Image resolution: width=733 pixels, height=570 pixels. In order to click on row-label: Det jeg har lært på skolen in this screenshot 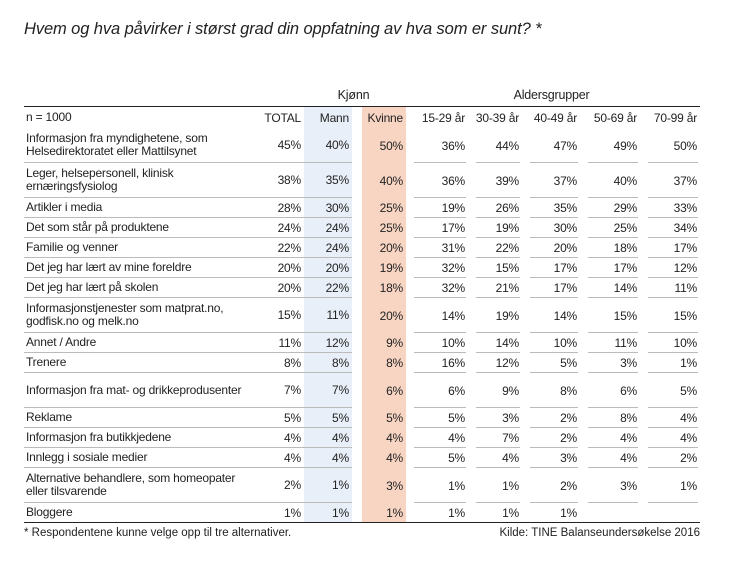, I will do `click(137, 288)`.